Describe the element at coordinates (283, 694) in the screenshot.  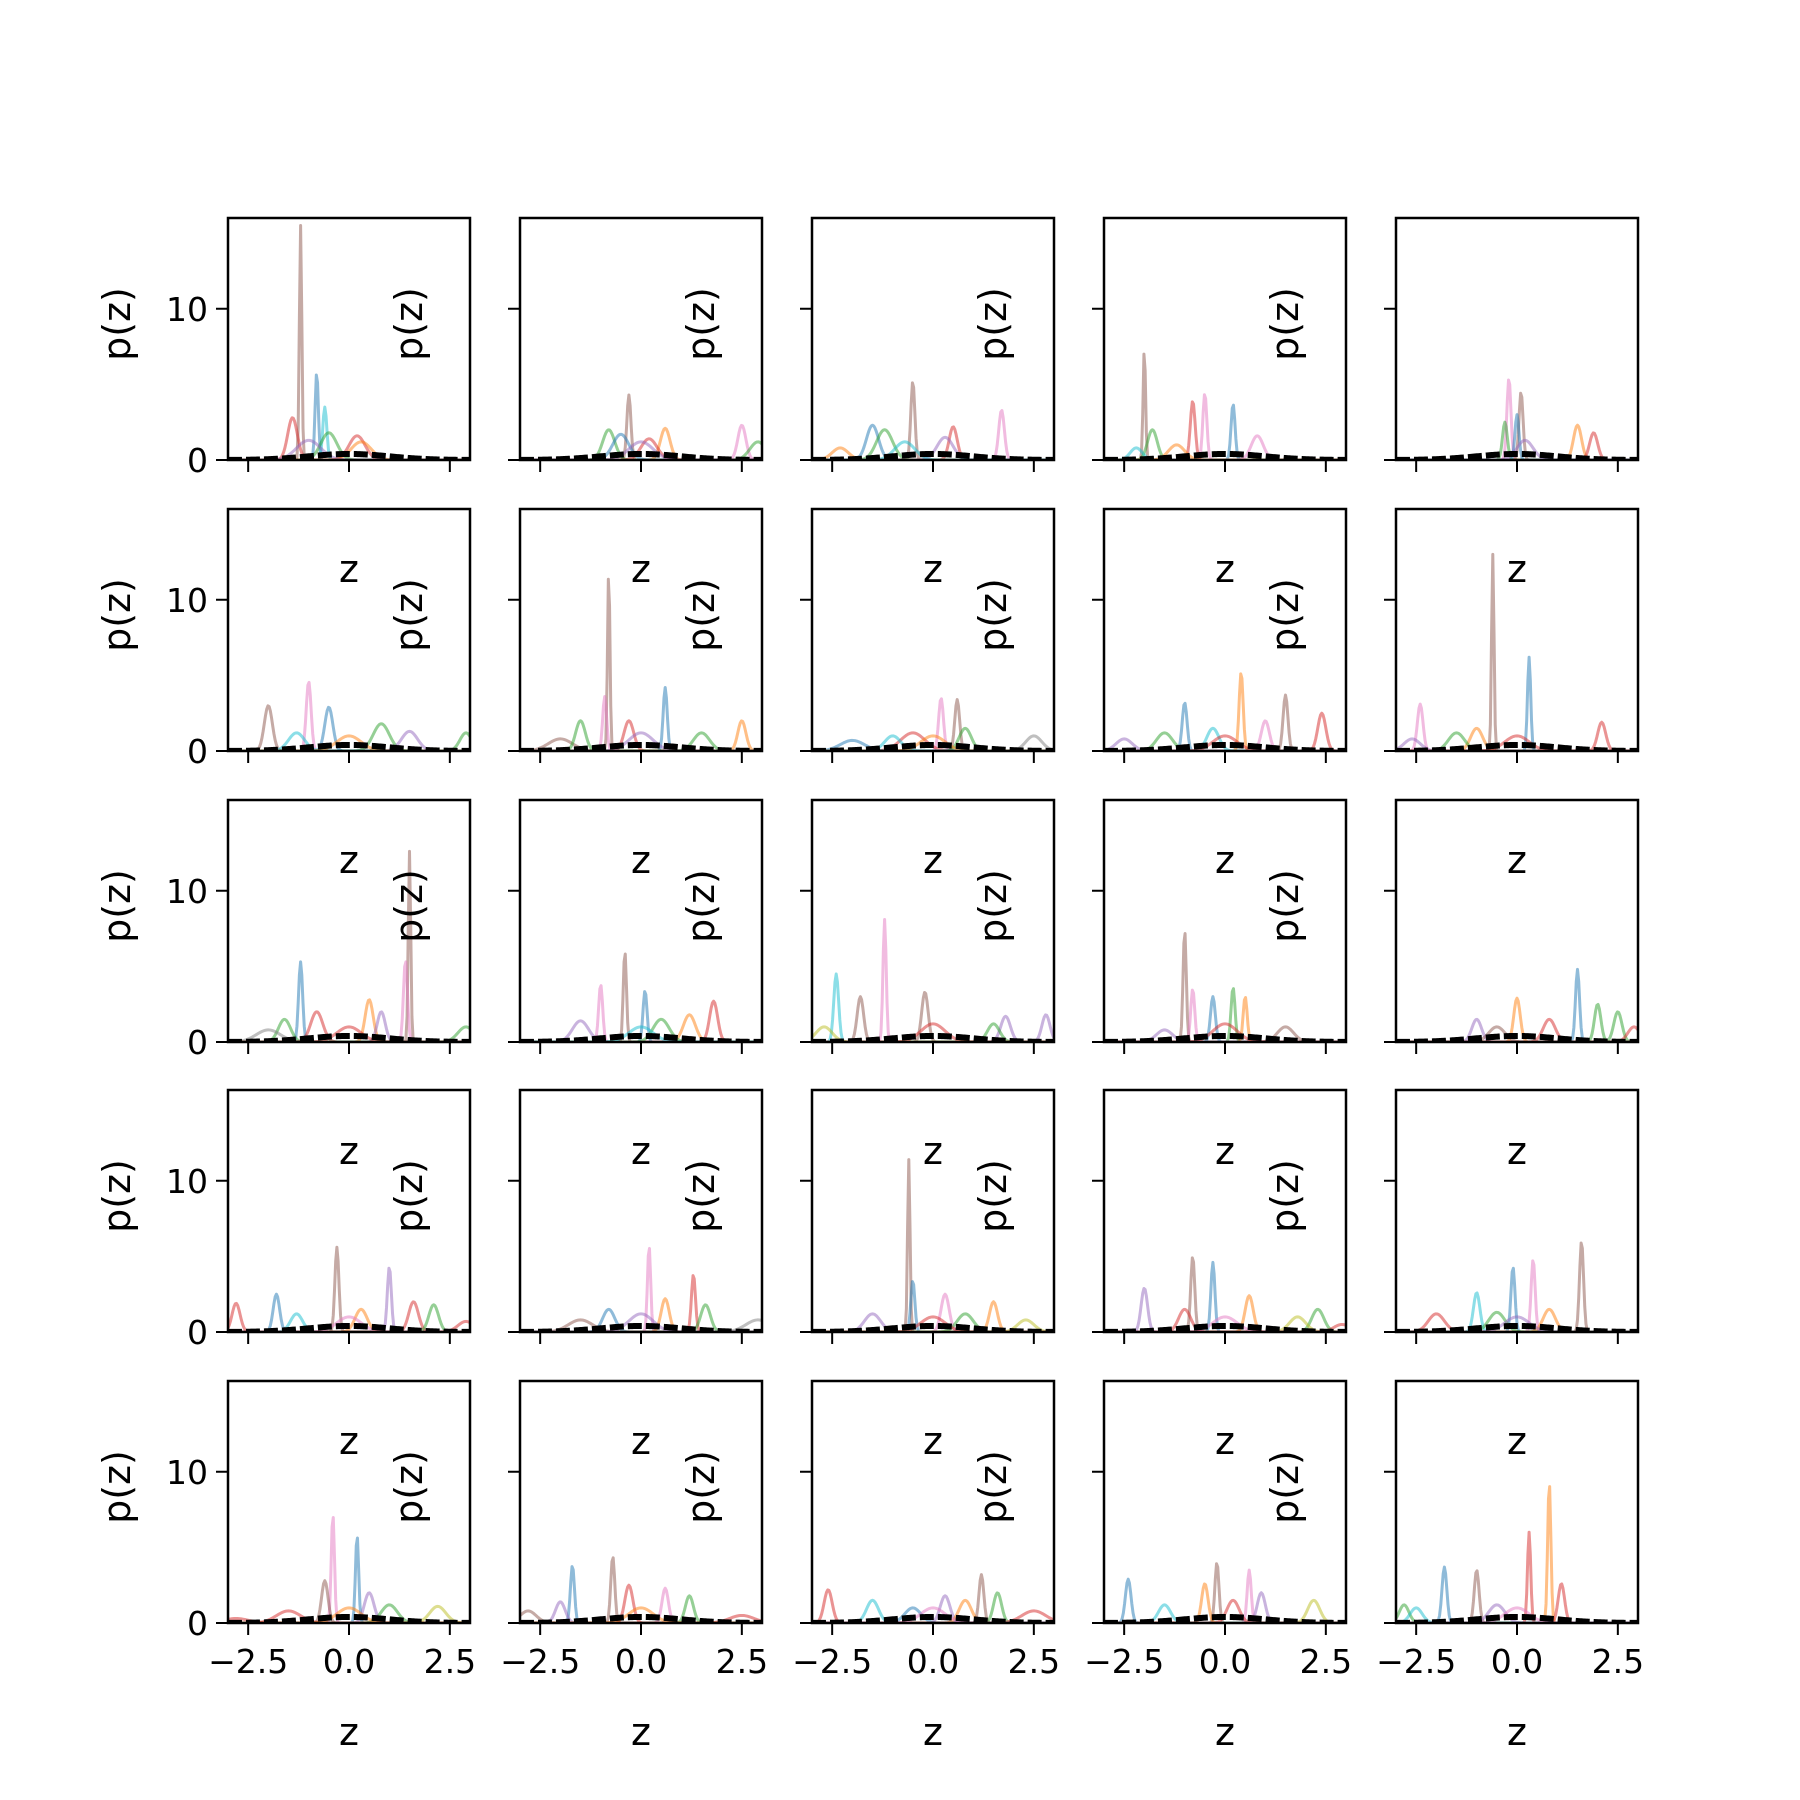
I see `panel-2-1: z 0 10 p(z)` at that location.